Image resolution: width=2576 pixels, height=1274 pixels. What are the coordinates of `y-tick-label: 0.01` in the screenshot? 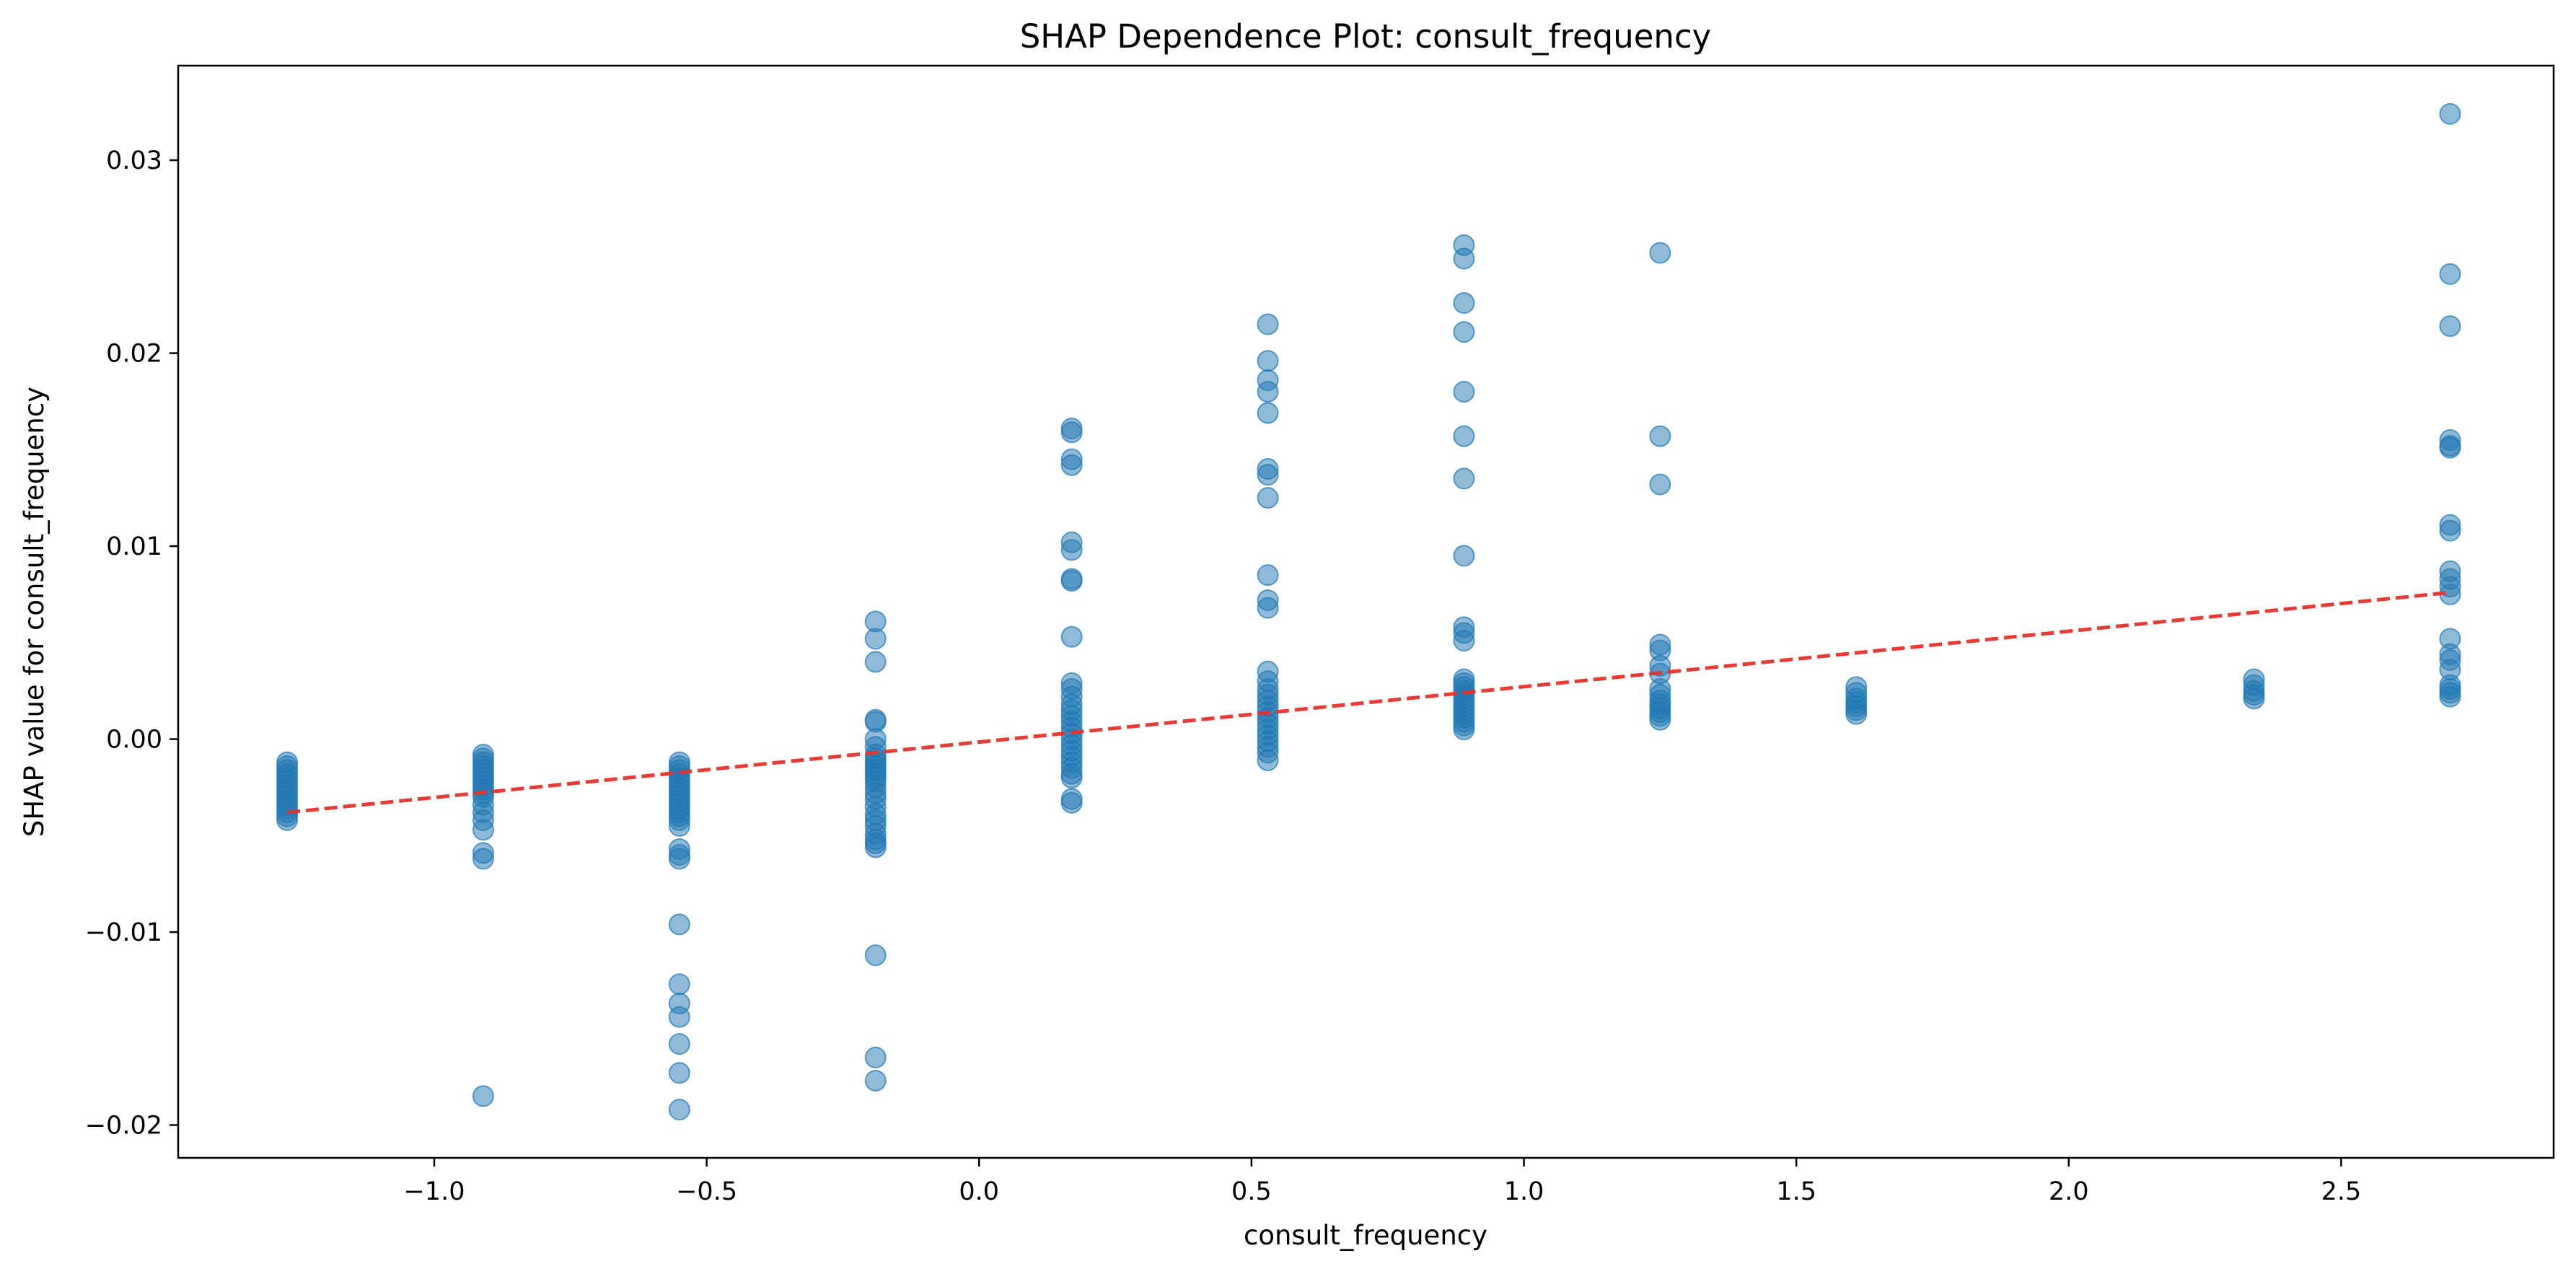 It's located at (134, 546).